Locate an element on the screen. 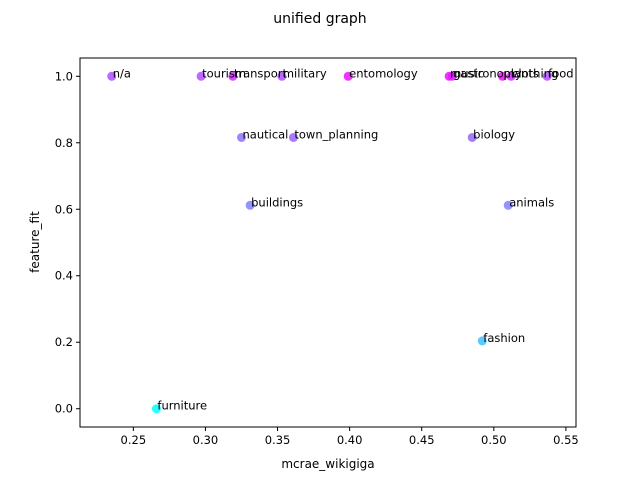  point-label: biology is located at coordinates (494, 134).